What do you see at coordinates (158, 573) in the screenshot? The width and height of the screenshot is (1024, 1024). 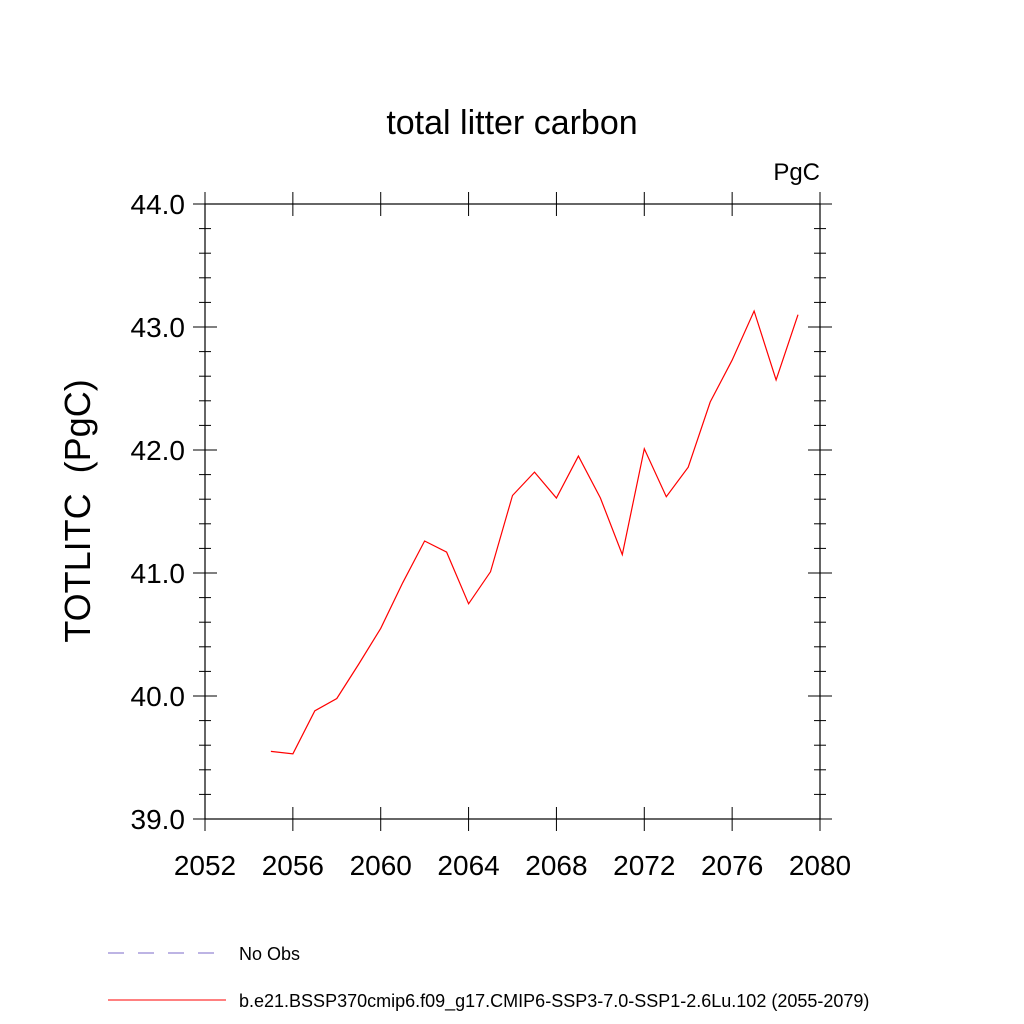 I see `y-tick-label: 41.0` at bounding box center [158, 573].